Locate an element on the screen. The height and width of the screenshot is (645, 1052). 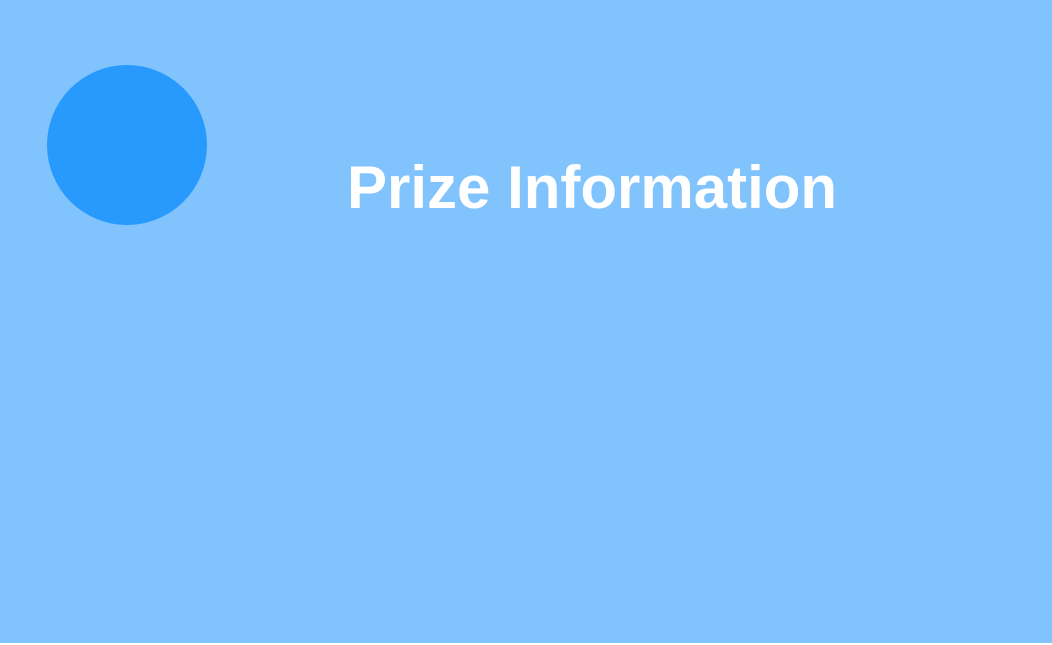
bottom-edge is located at coordinates (526, 644).